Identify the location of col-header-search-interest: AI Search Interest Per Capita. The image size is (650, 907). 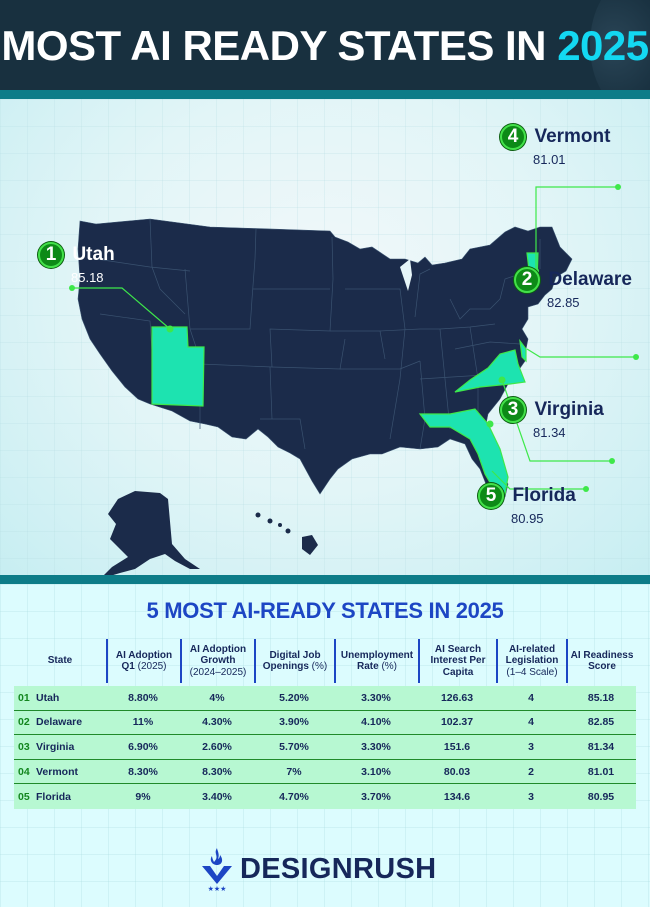
(457, 661).